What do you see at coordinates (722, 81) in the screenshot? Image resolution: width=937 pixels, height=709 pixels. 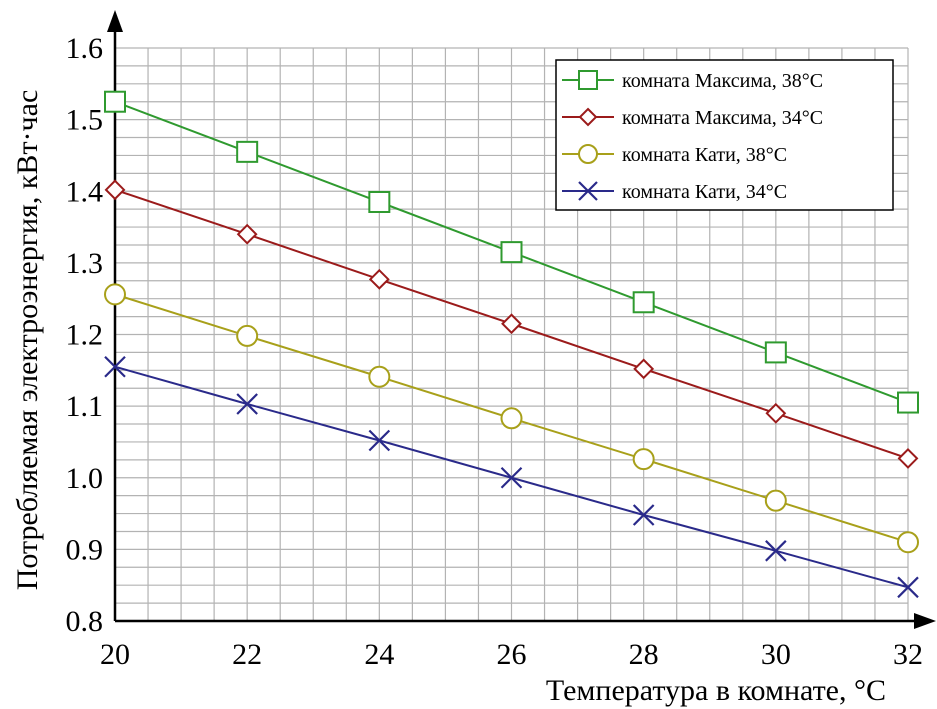 I see `legend-label: комната Максима, 38°С` at bounding box center [722, 81].